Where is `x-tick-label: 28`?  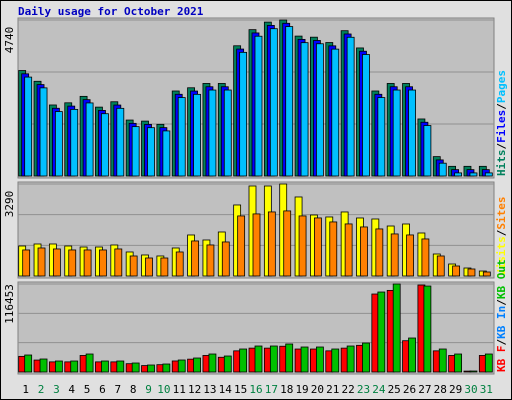
x-tick-label: 28 is located at coordinates (440, 389).